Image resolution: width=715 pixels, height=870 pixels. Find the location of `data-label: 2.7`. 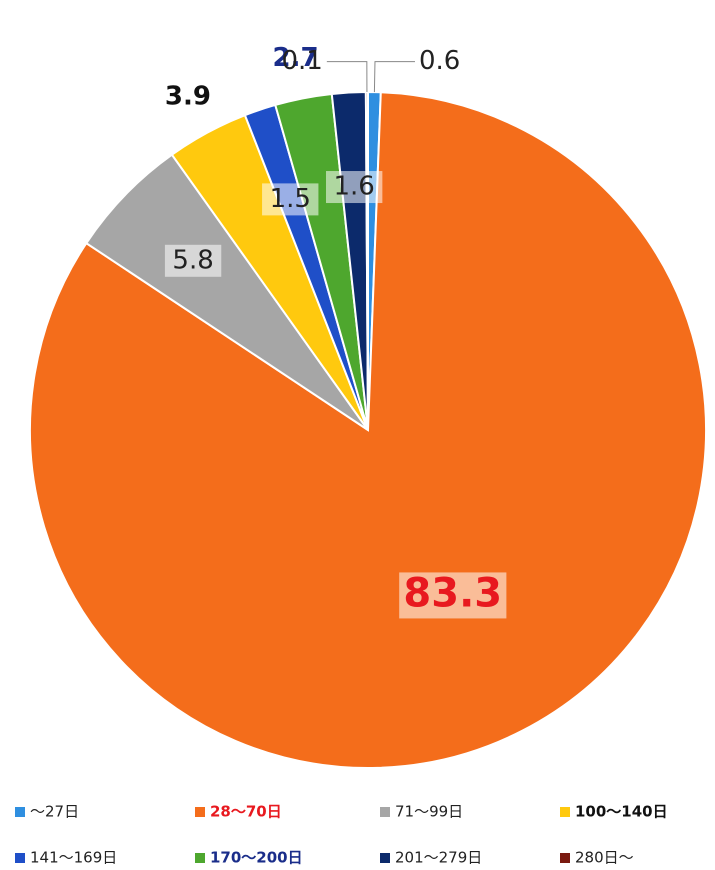

data-label: 2.7 is located at coordinates (296, 58).